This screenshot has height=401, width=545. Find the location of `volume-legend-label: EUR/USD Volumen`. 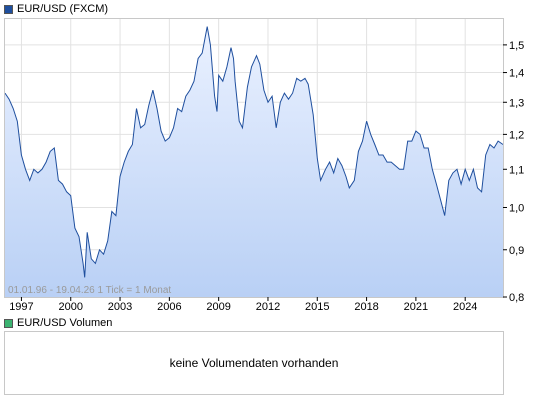

volume-legend-label: EUR/USD Volumen is located at coordinates (65, 323).